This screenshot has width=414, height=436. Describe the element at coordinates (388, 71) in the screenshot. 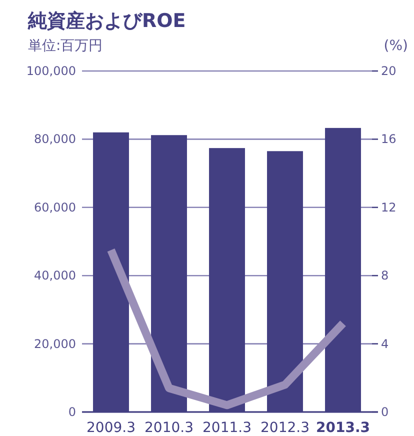

I see `y2-tick-label: 20` at that location.